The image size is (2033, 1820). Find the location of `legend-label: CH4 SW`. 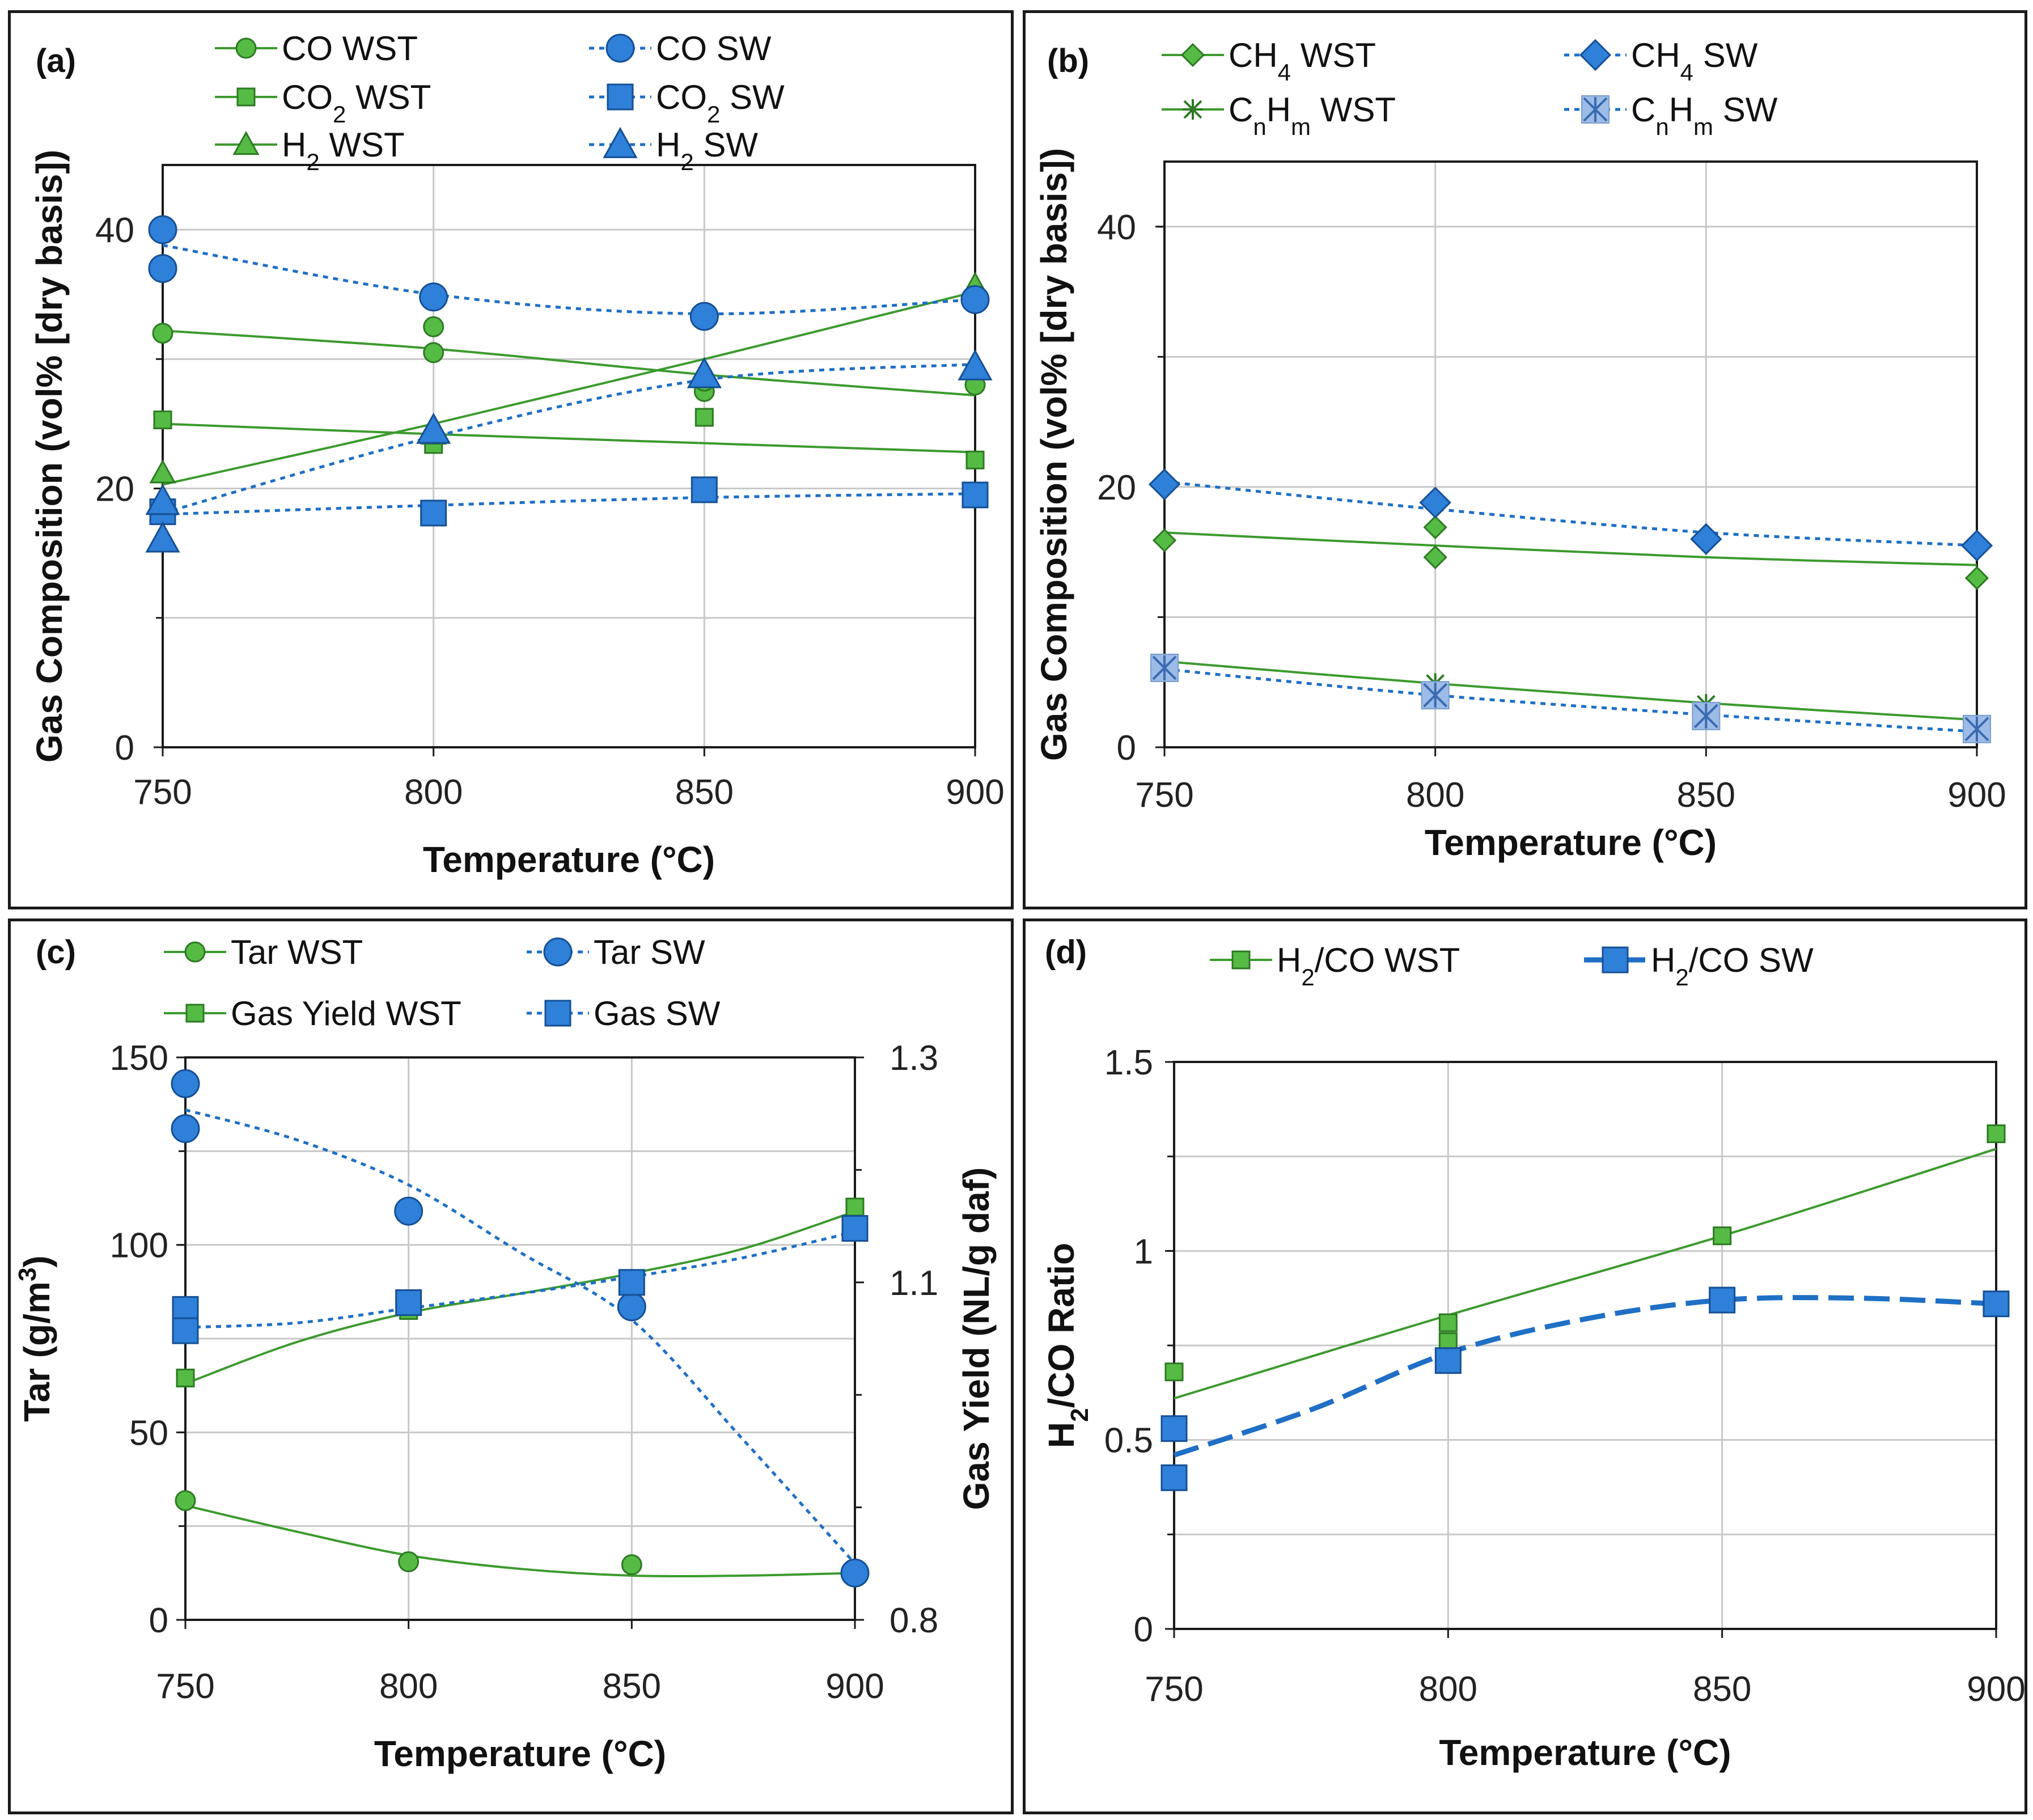

legend-label: CH4 SW is located at coordinates (1694, 61).